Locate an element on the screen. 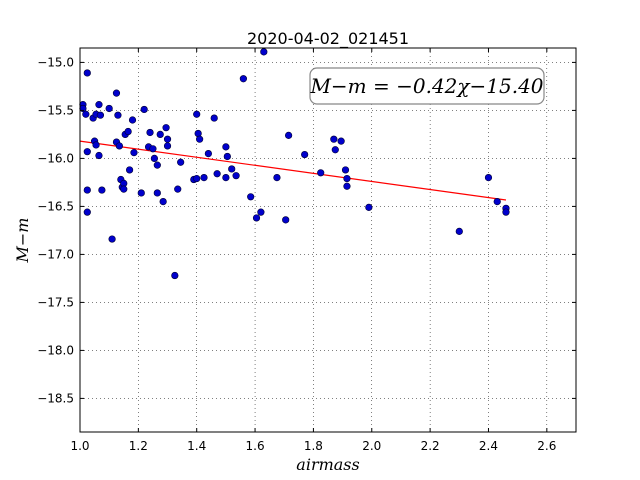  x-tick-label: 2.2 is located at coordinates (430, 446).